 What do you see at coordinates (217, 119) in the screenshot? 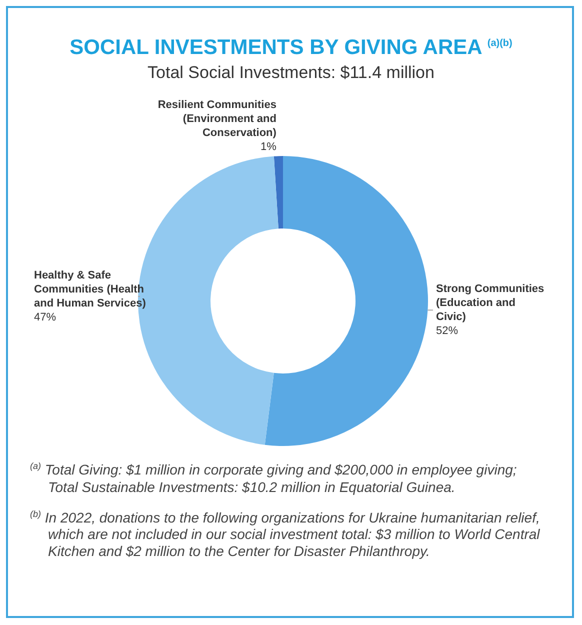
I see `slice-label: Resilient Communities (Environment and Conservation)` at bounding box center [217, 119].